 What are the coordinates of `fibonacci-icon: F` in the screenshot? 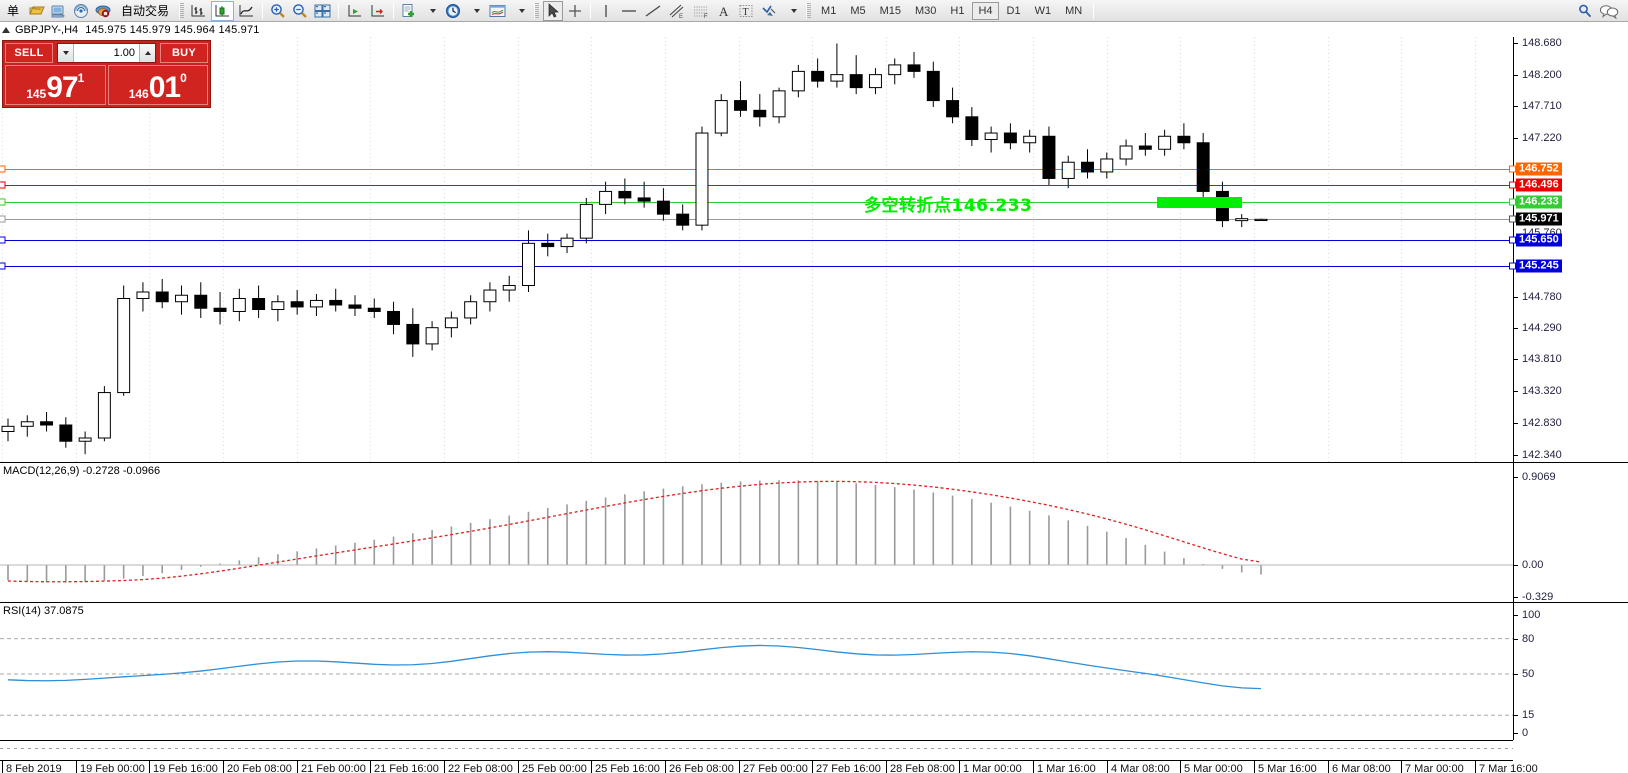 It's located at (701, 11).